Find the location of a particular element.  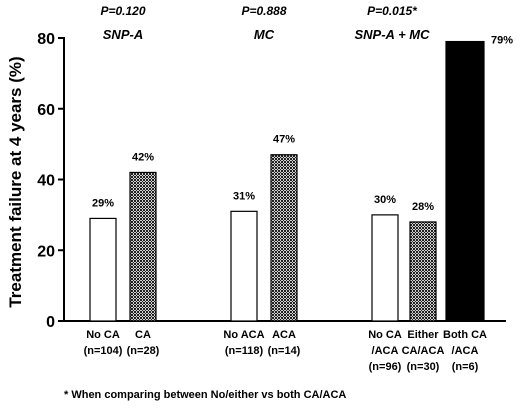

group-pvalue: P=0.015* is located at coordinates (392, 11).